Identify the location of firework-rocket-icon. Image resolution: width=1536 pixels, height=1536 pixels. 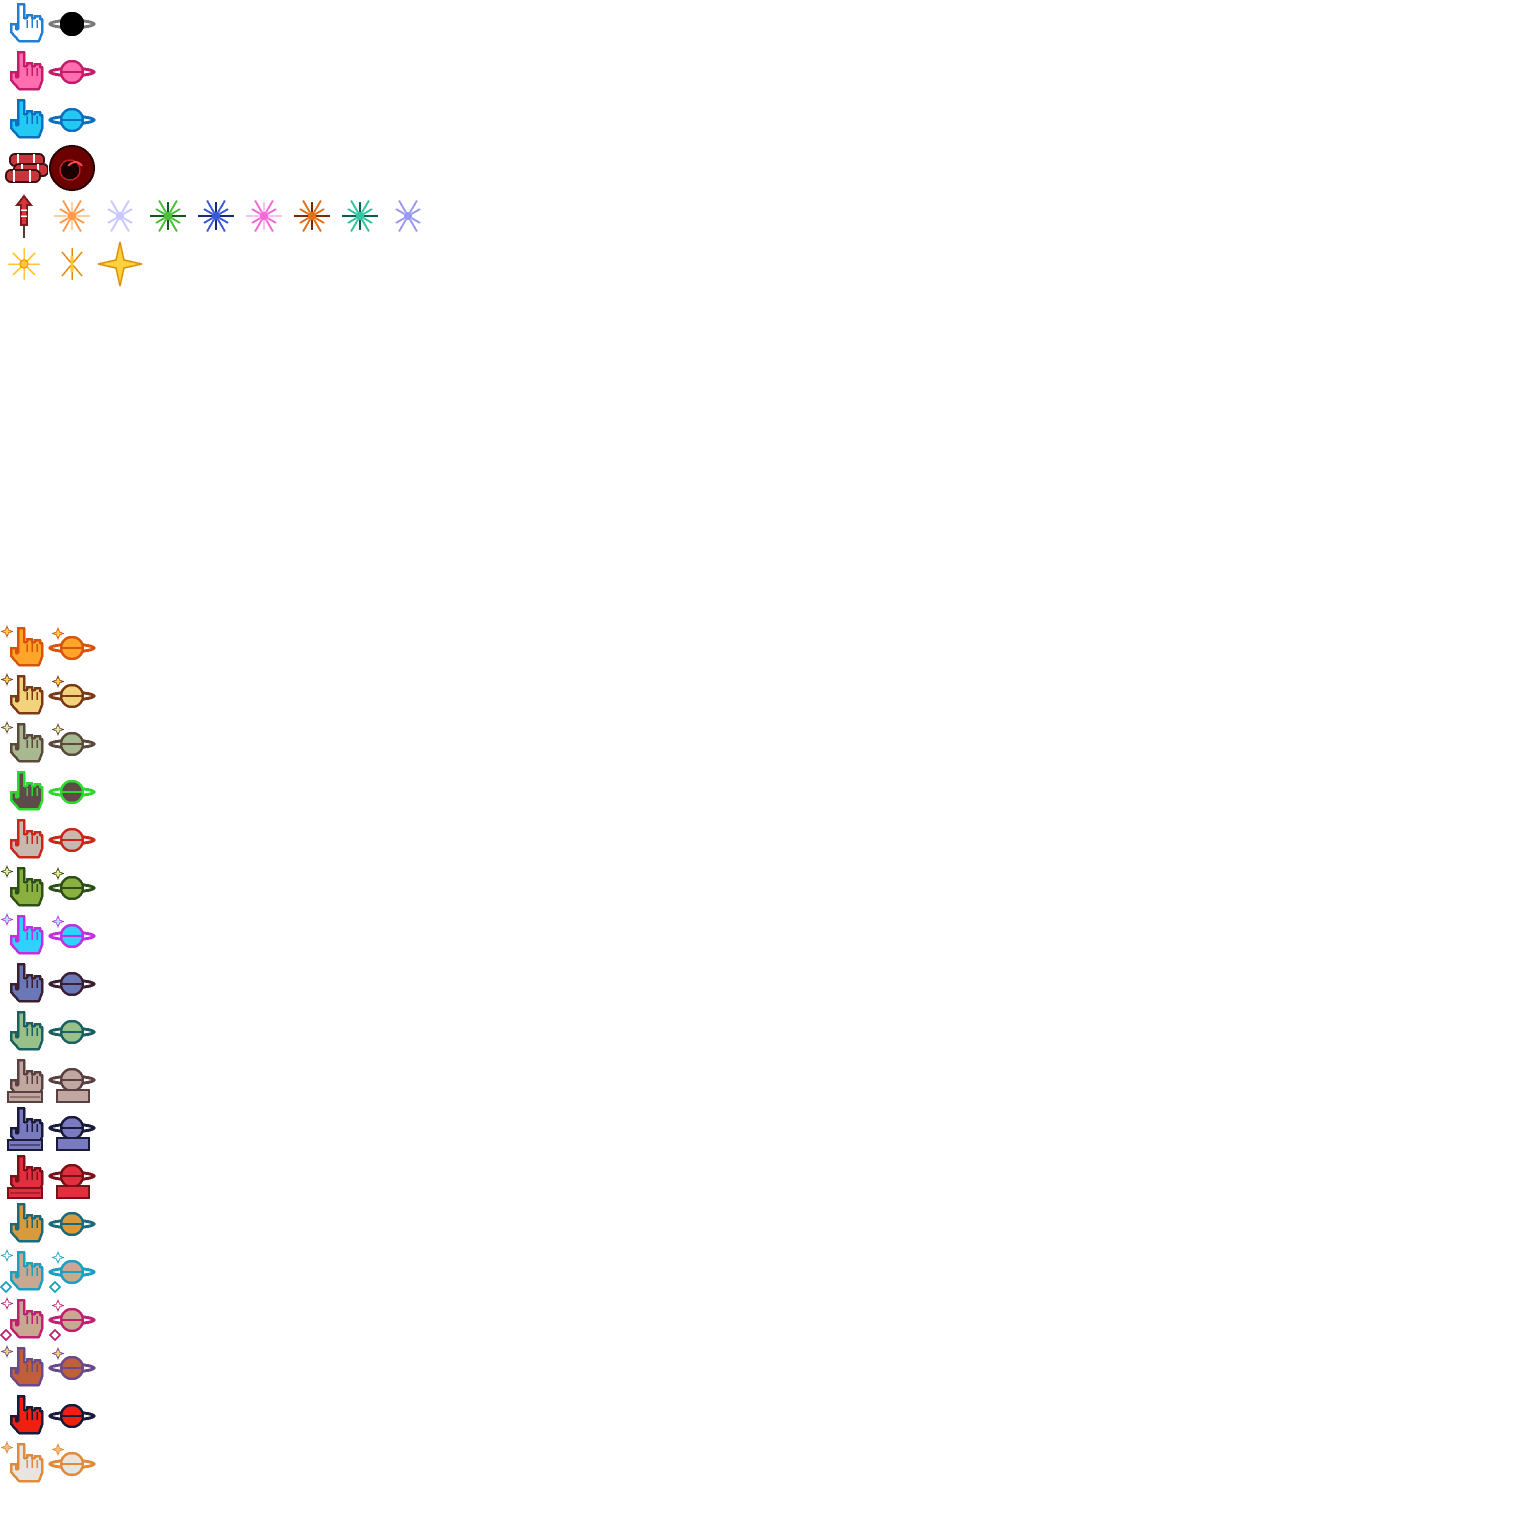
(24, 216).